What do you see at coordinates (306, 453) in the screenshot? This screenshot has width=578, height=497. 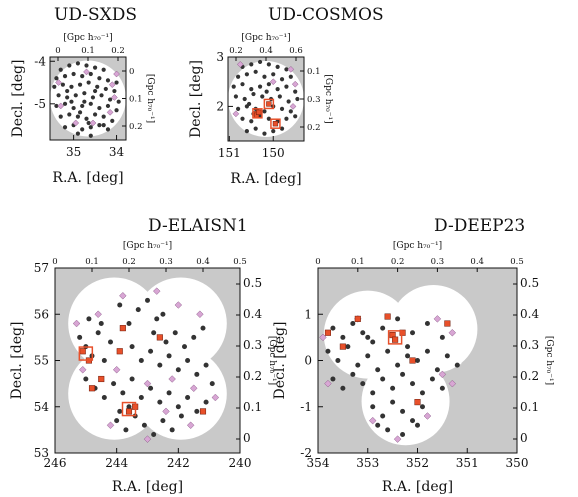 I see `y-tick-label: -2` at bounding box center [306, 453].